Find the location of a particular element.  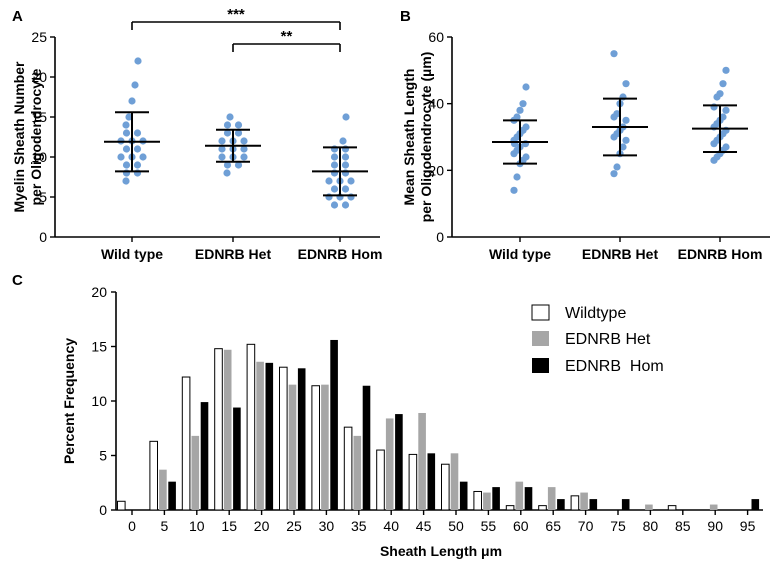

panel-c-y-tick-label: 0 is located at coordinates (103, 510).